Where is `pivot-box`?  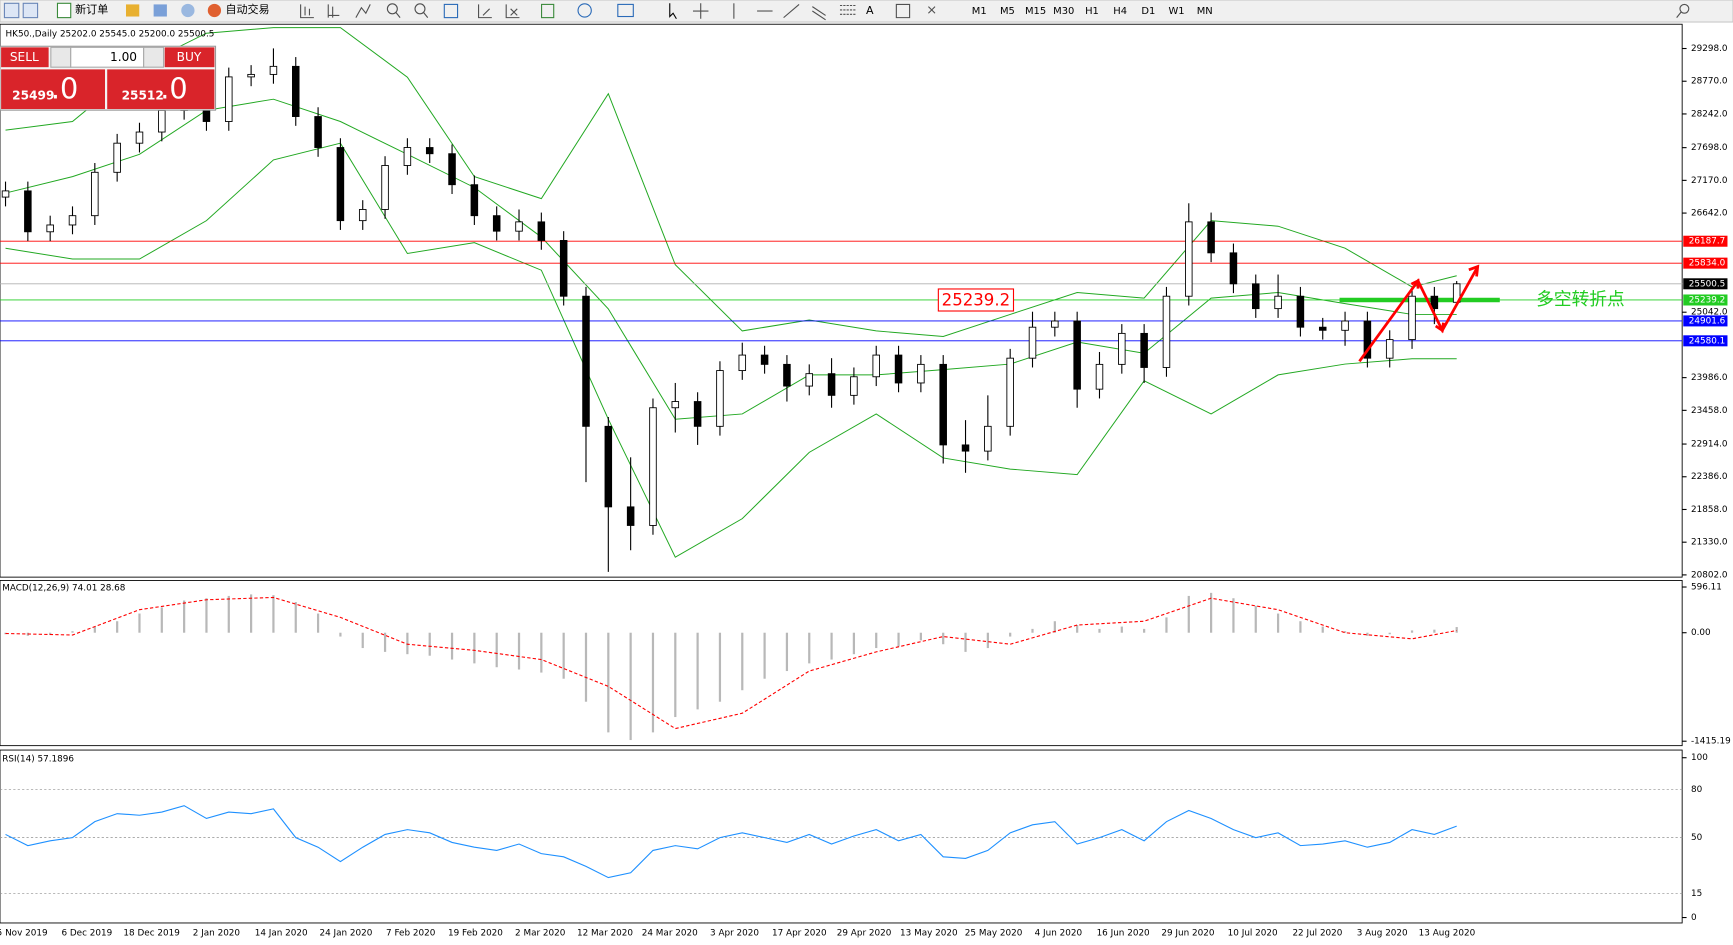 pivot-box is located at coordinates (976, 300).